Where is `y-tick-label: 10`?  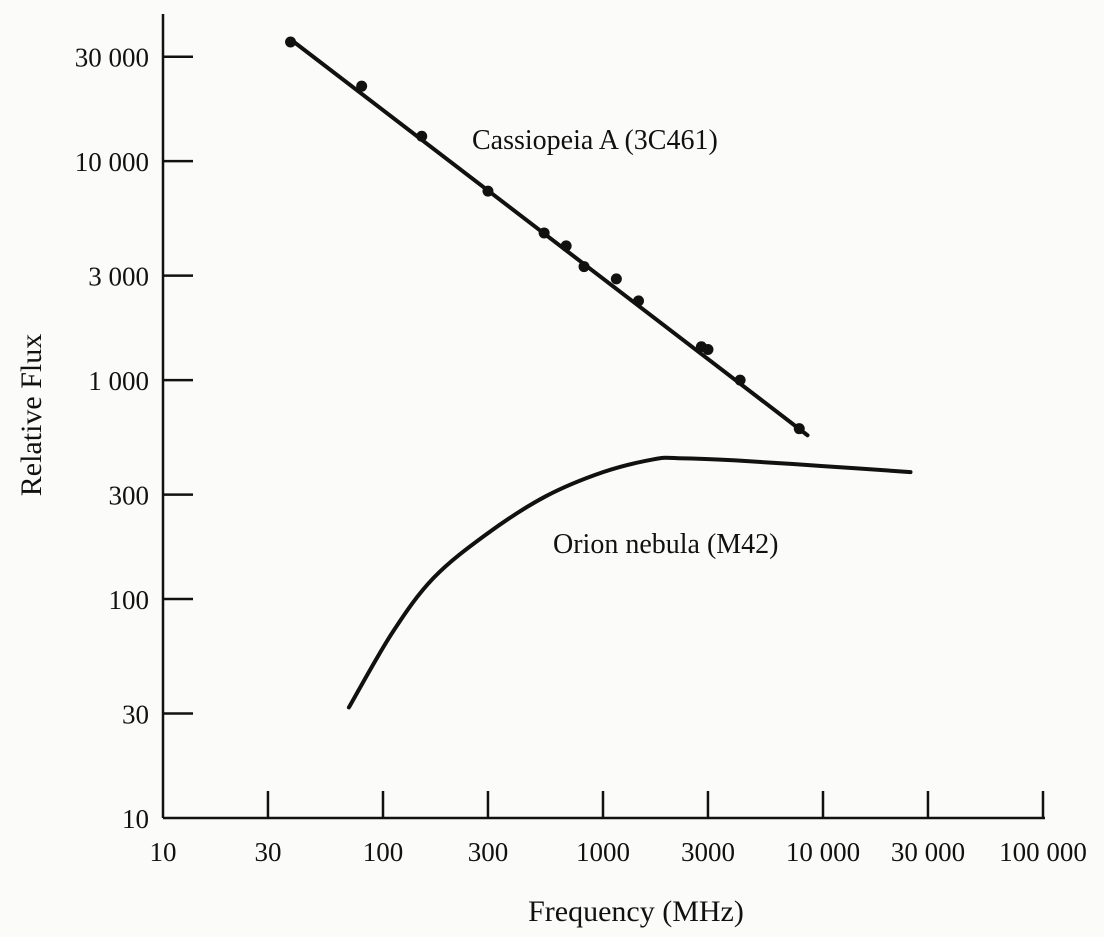
y-tick-label: 10 is located at coordinates (135, 819).